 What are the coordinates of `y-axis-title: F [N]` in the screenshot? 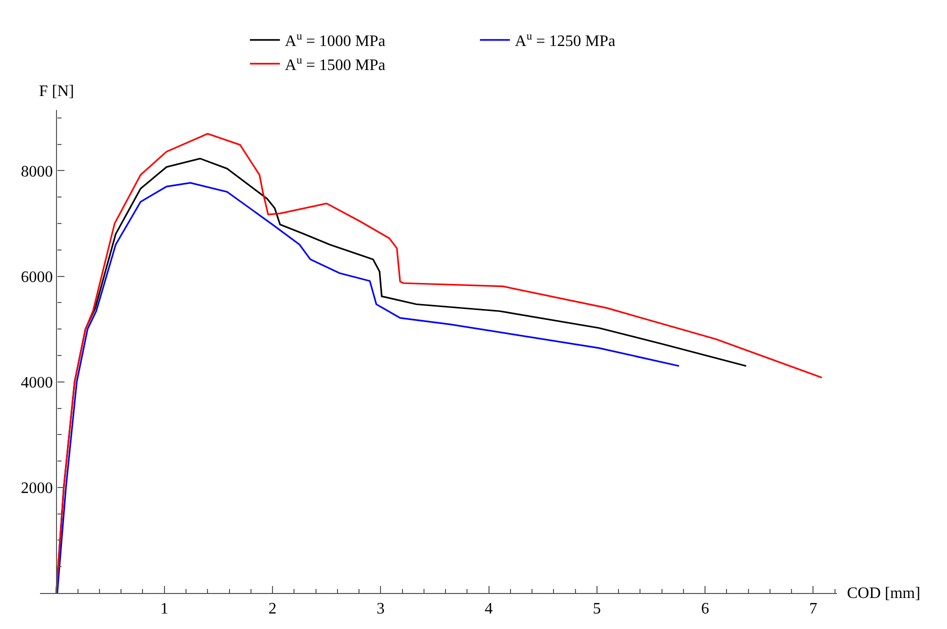 It's located at (56, 91).